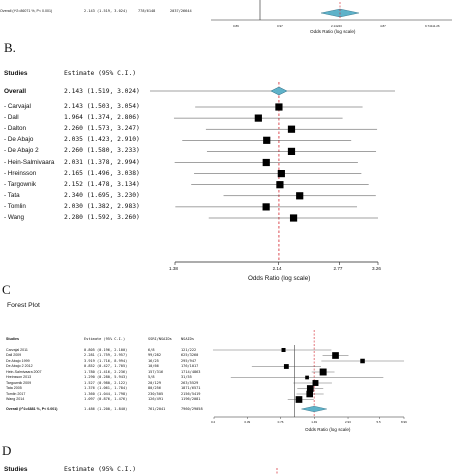  What do you see at coordinates (15, 206) in the screenshot?
I see `panel-b-study-label: - Tomlin` at bounding box center [15, 206].